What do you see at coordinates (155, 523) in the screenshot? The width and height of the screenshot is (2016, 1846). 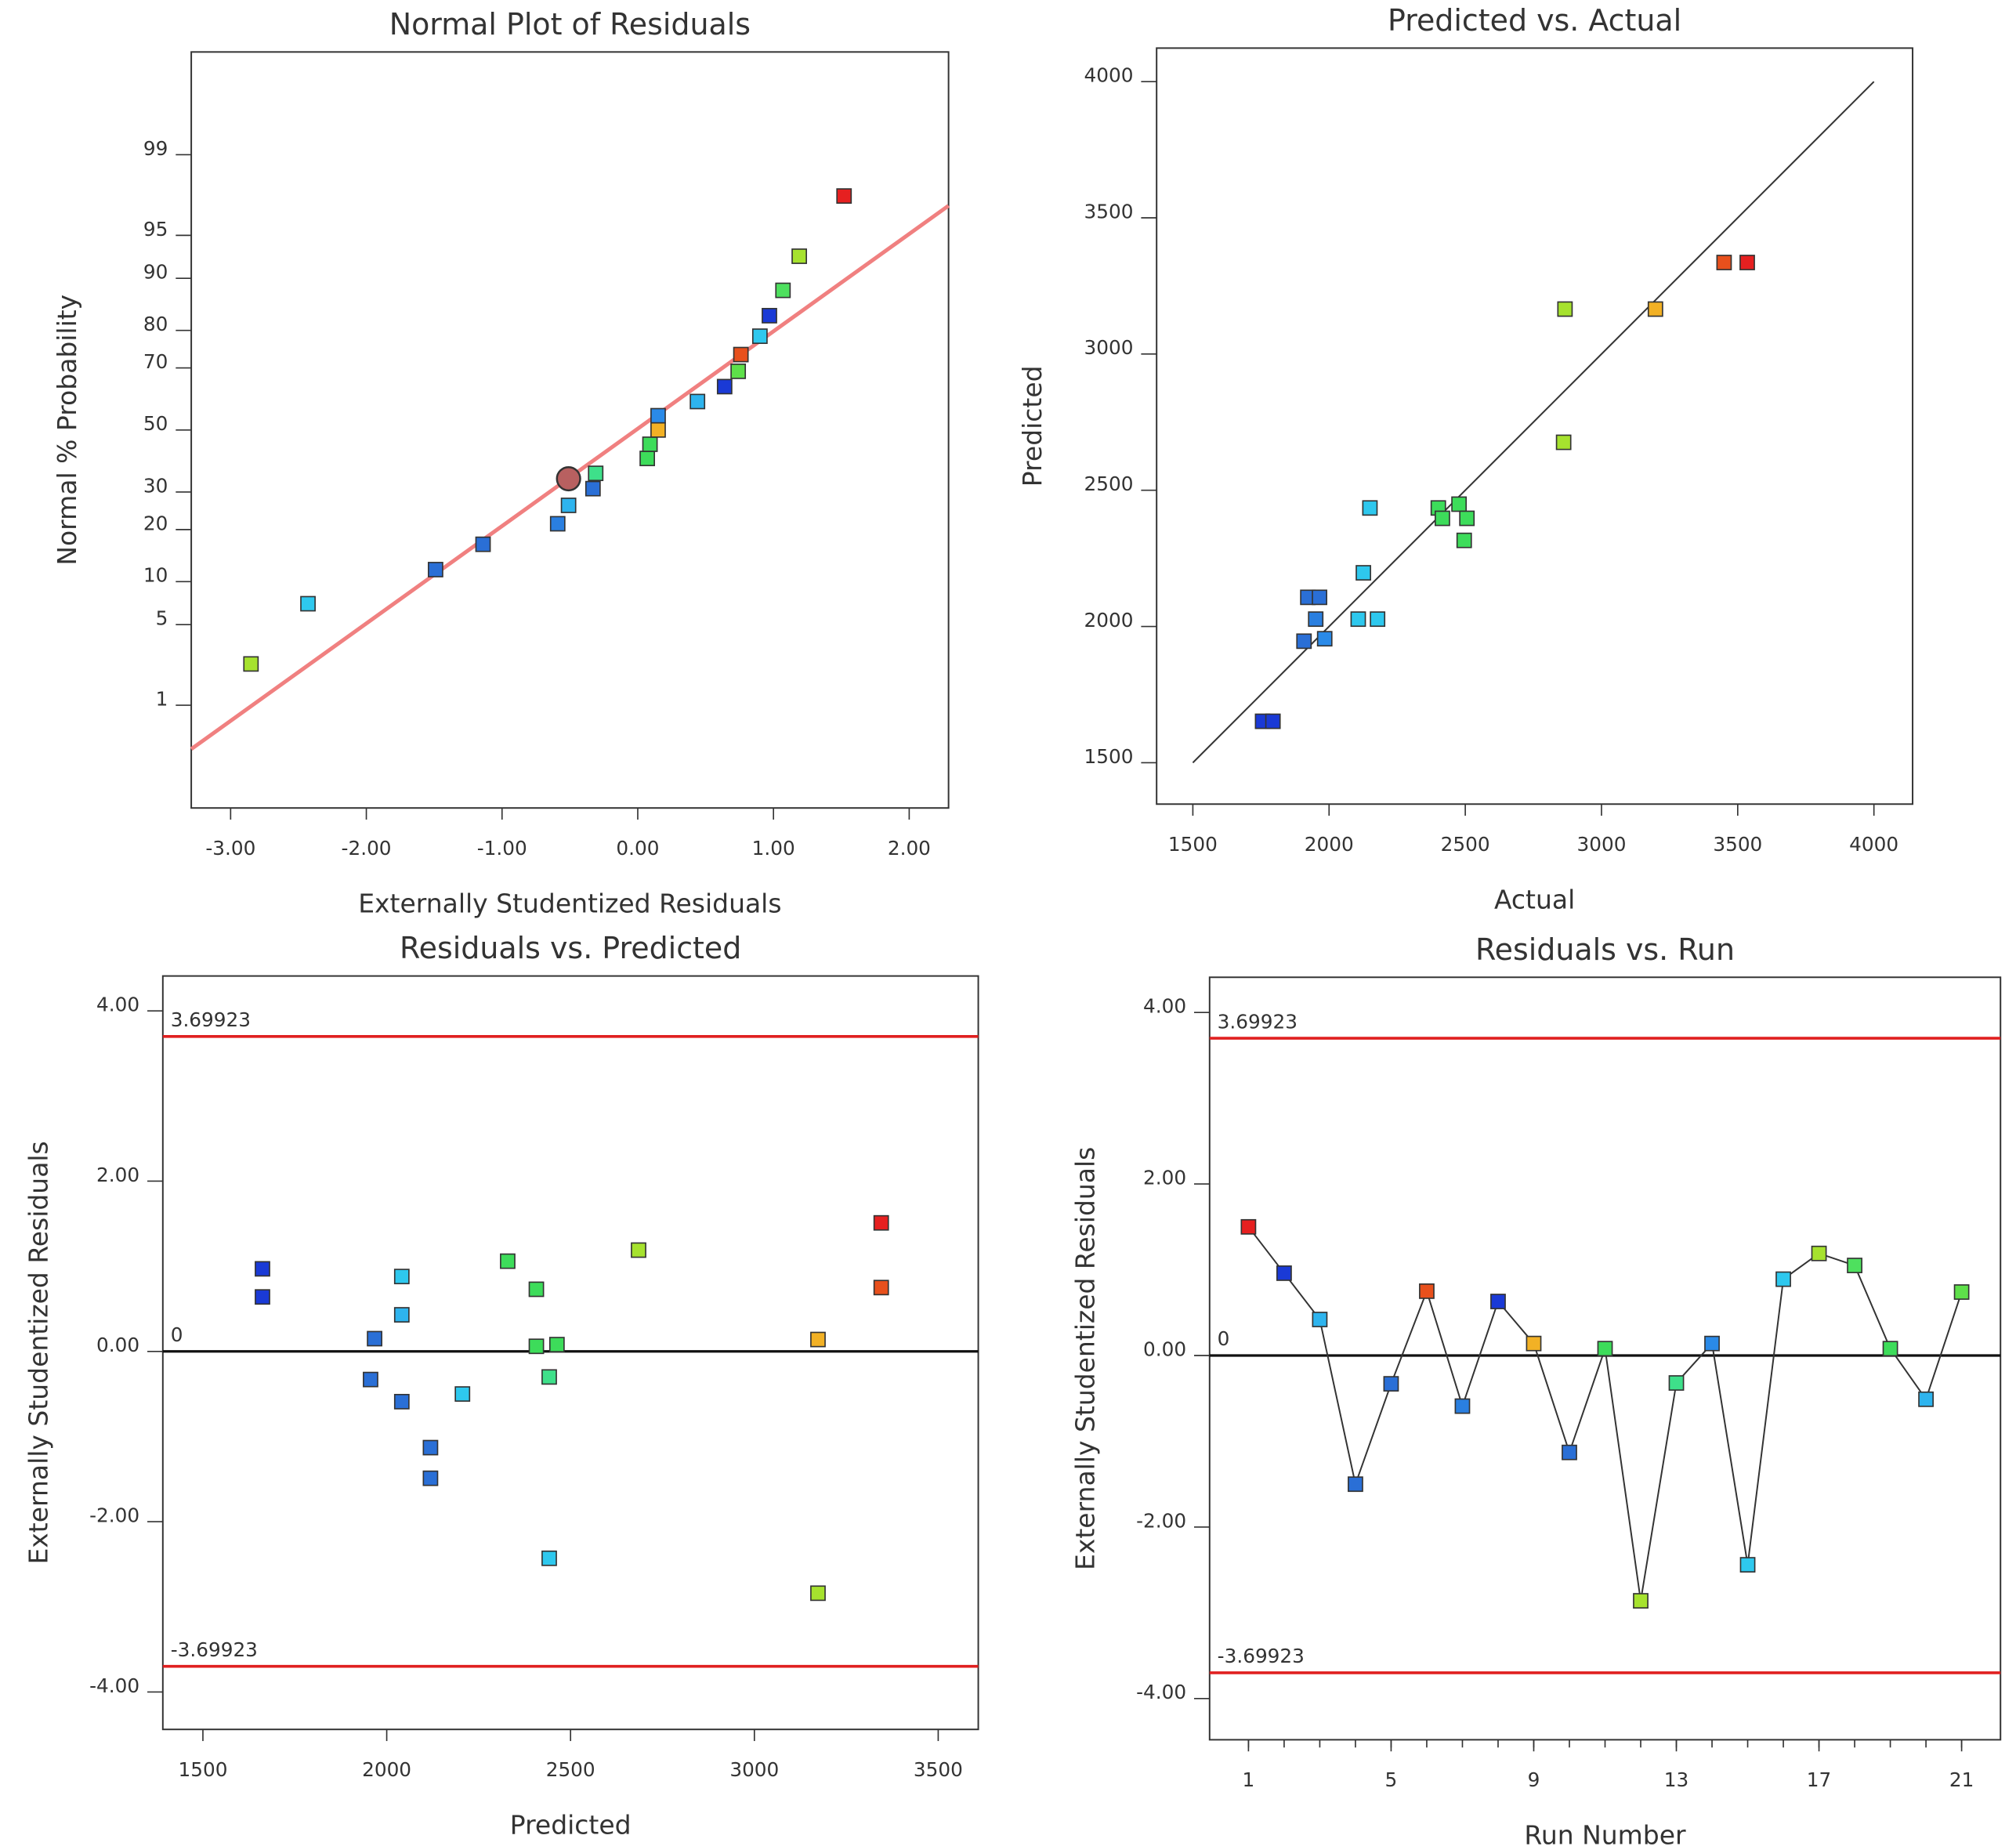 I see `y-tick-label: 20` at bounding box center [155, 523].